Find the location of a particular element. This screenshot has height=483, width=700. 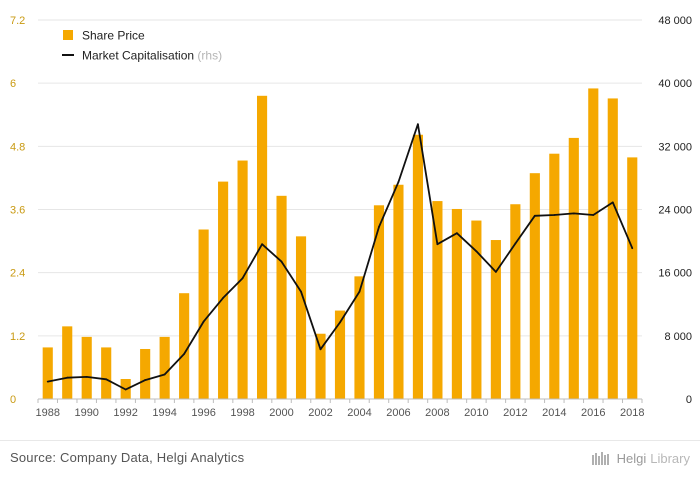

y-tick-left: 1.2 is located at coordinates (17, 337).